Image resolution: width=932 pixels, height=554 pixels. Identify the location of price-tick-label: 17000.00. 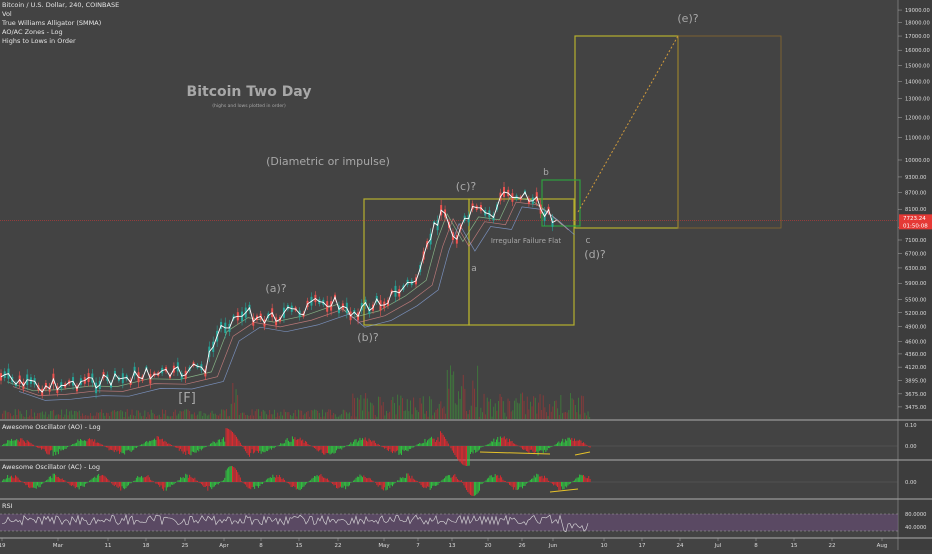
(917, 37).